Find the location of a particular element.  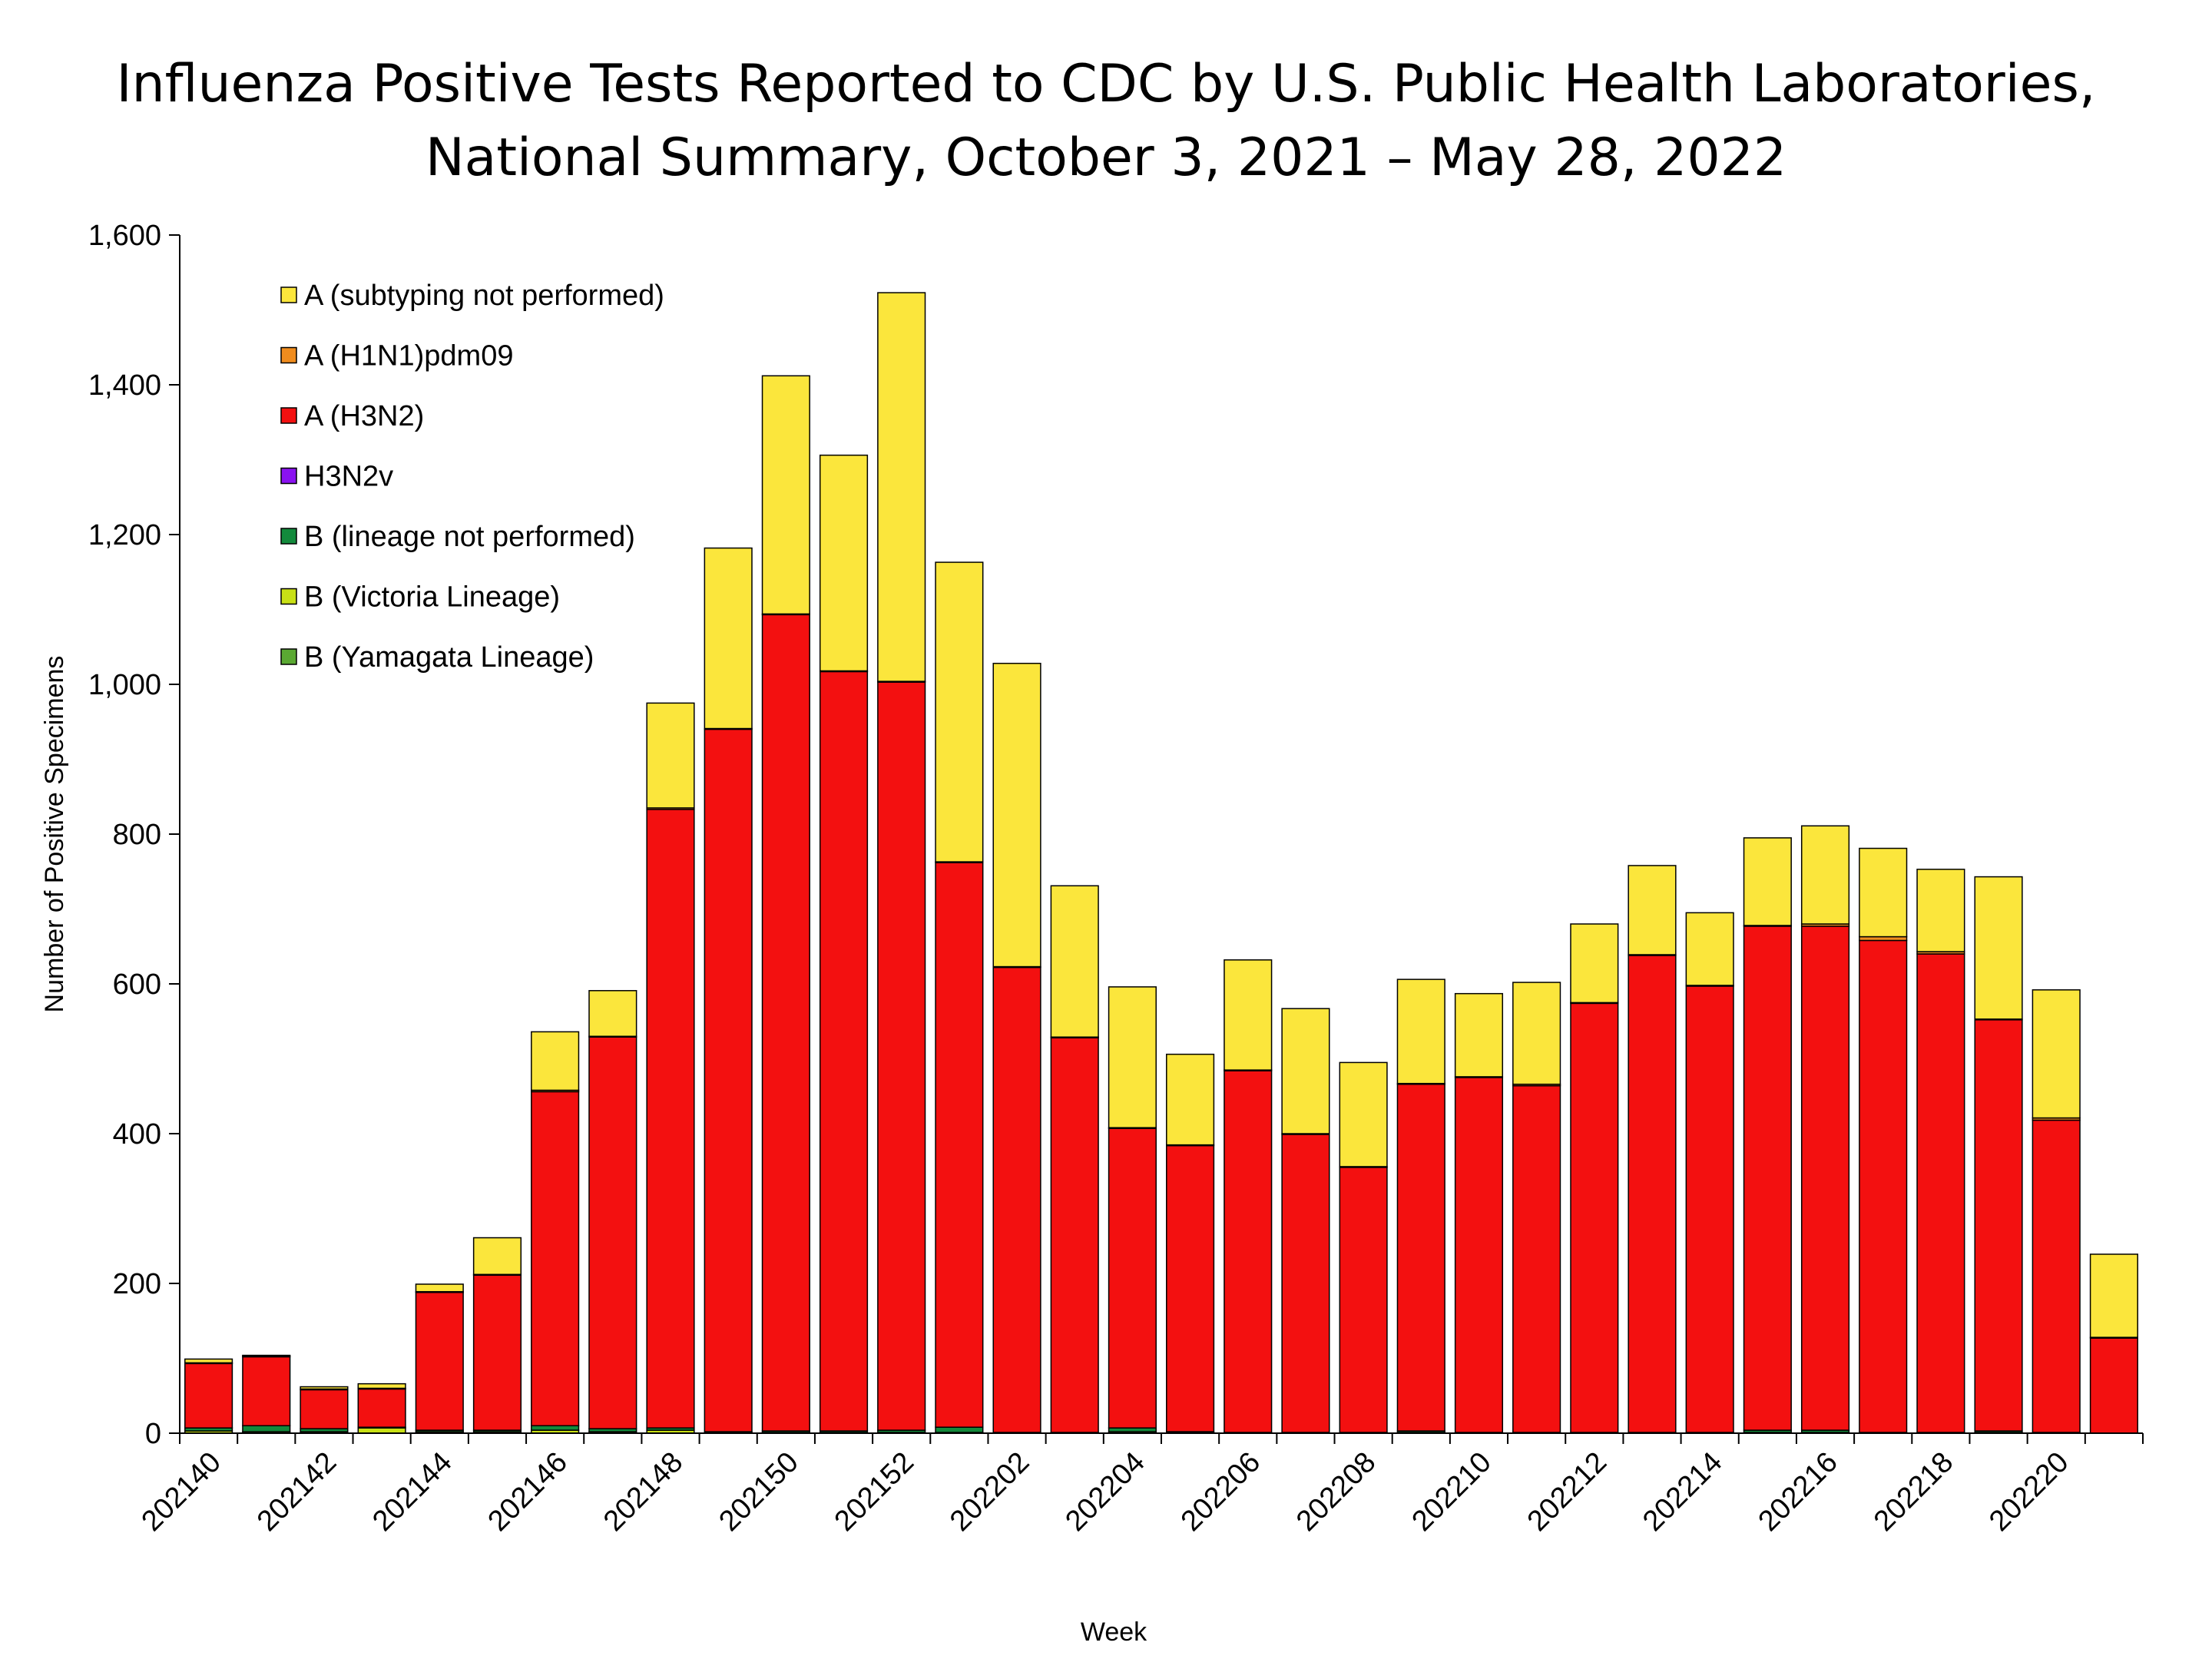

x-tick-label: 202142 is located at coordinates (297, 1492).